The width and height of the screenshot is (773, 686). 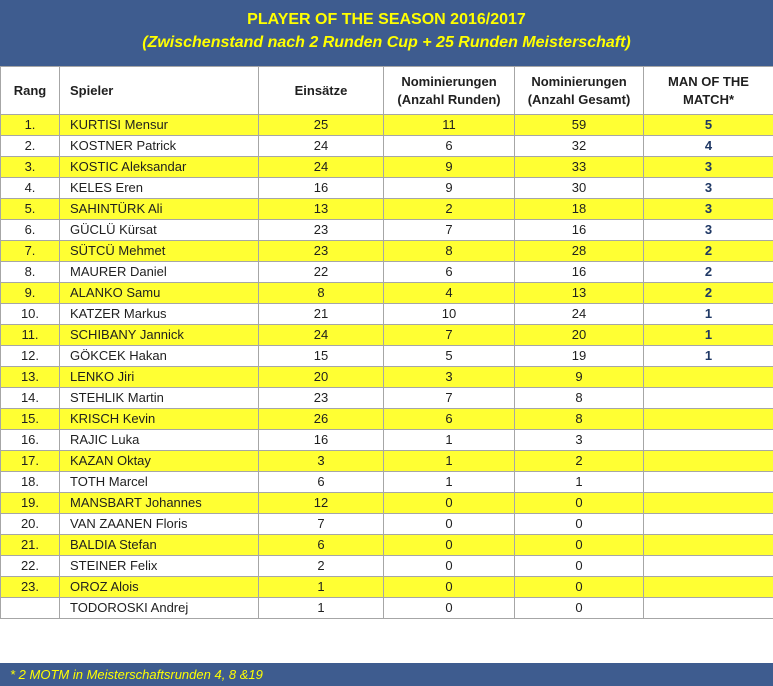 I want to click on nominierungen-gesamt-cell: 13, so click(x=579, y=293).